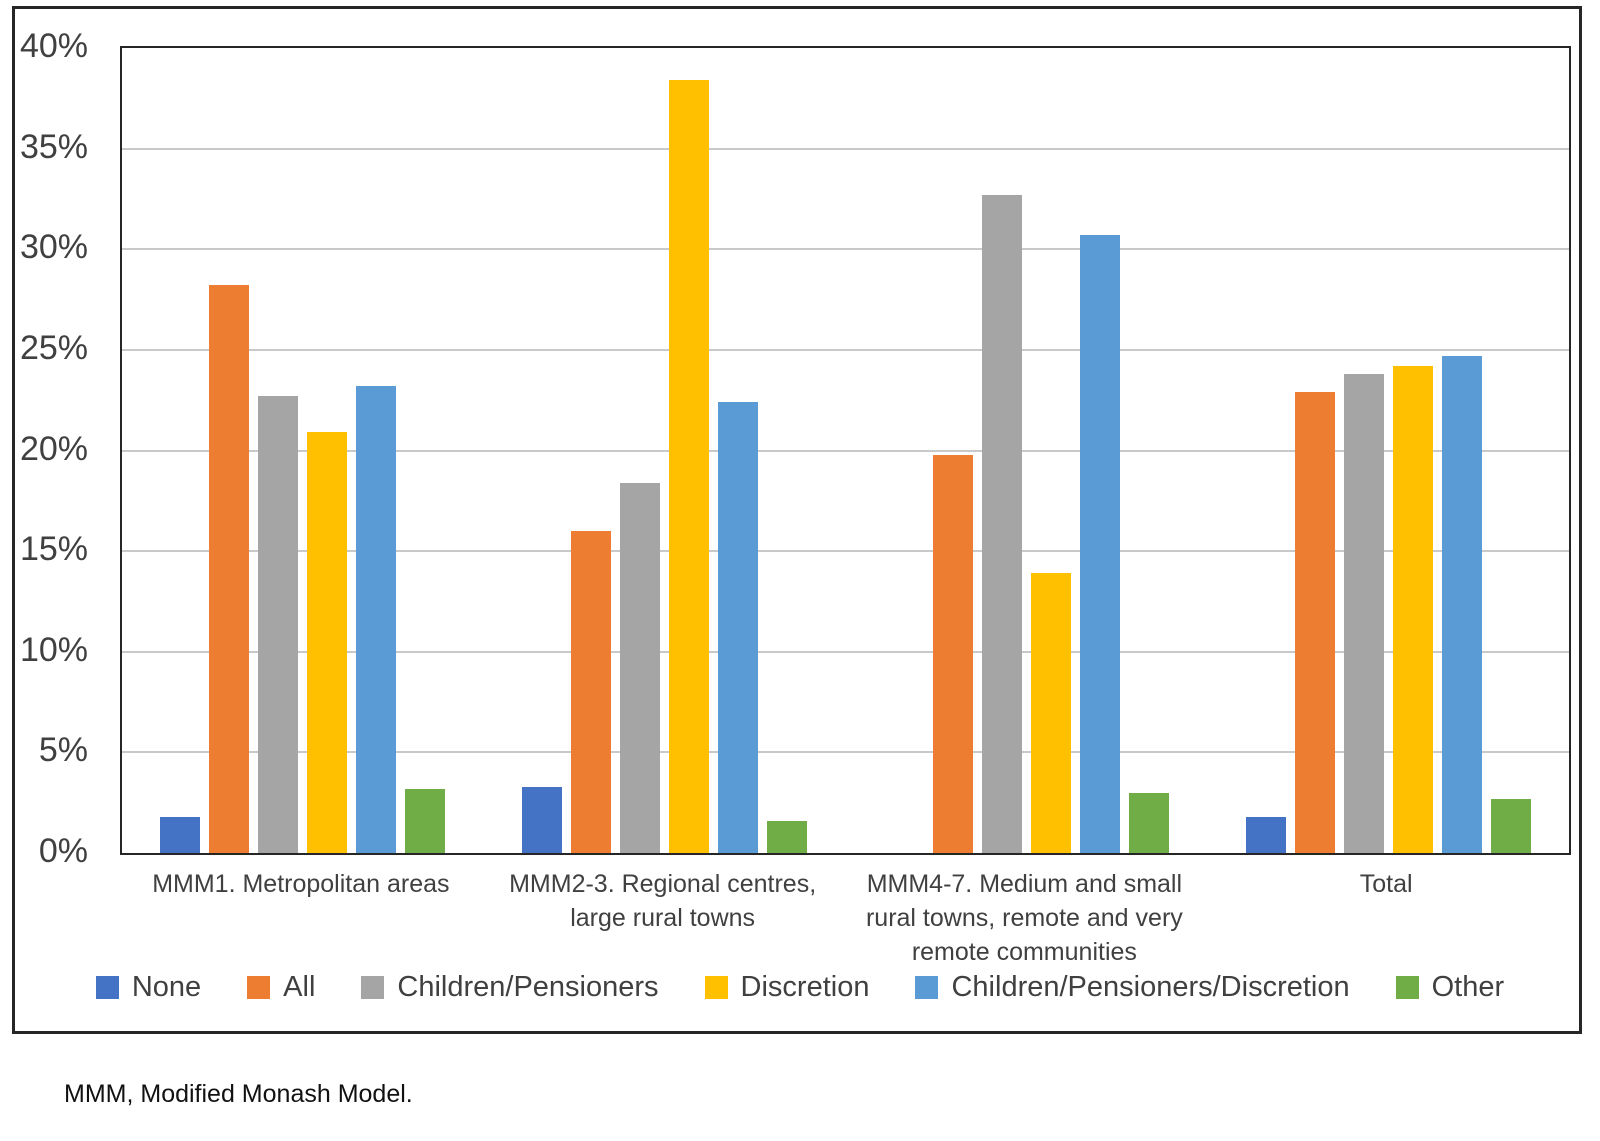  What do you see at coordinates (425, 820) in the screenshot?
I see `bar-other-group1` at bounding box center [425, 820].